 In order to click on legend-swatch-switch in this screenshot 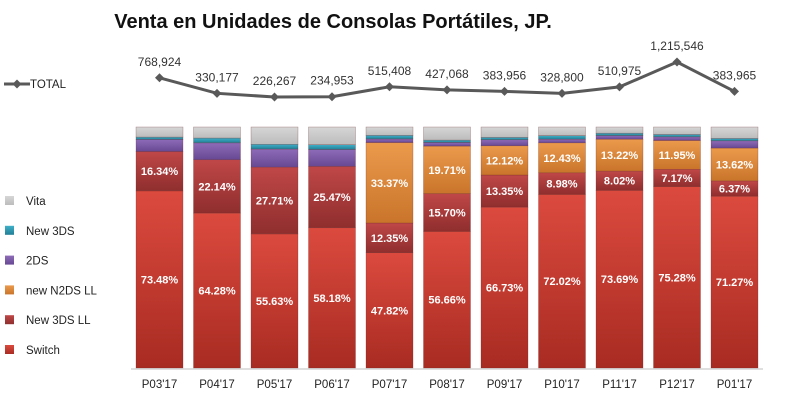, I will do `click(9, 349)`.